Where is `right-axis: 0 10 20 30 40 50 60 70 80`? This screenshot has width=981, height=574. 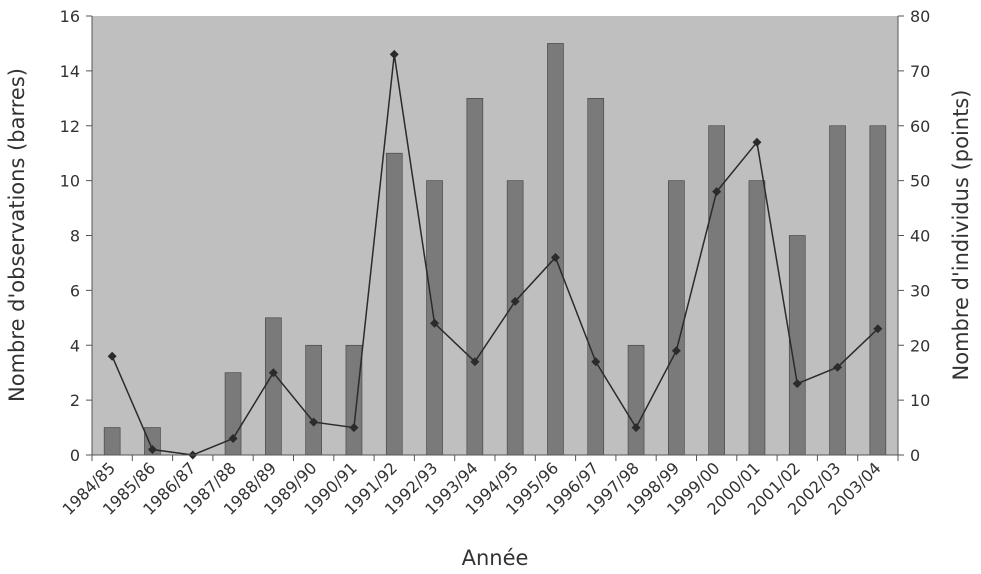
right-axis: 0 10 20 30 40 50 60 70 80 is located at coordinates (913, 236).